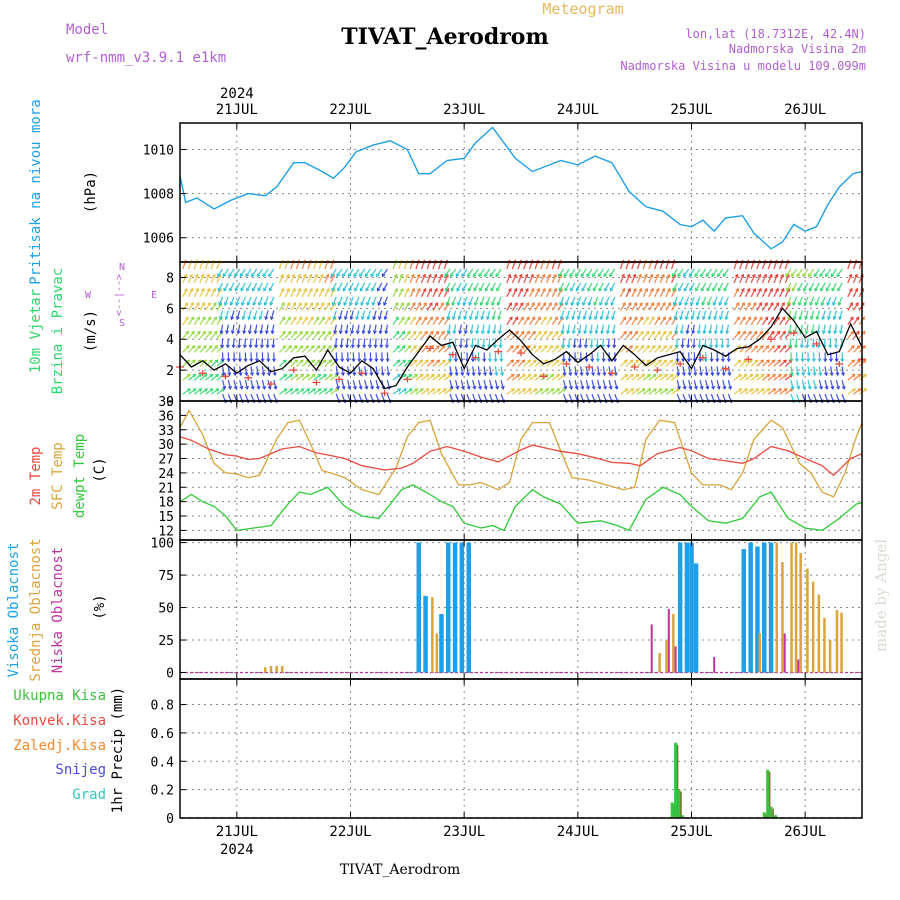  Describe the element at coordinates (58, 610) in the screenshot. I see `cloud-ylabel-low: Niska Oblacnost` at that location.